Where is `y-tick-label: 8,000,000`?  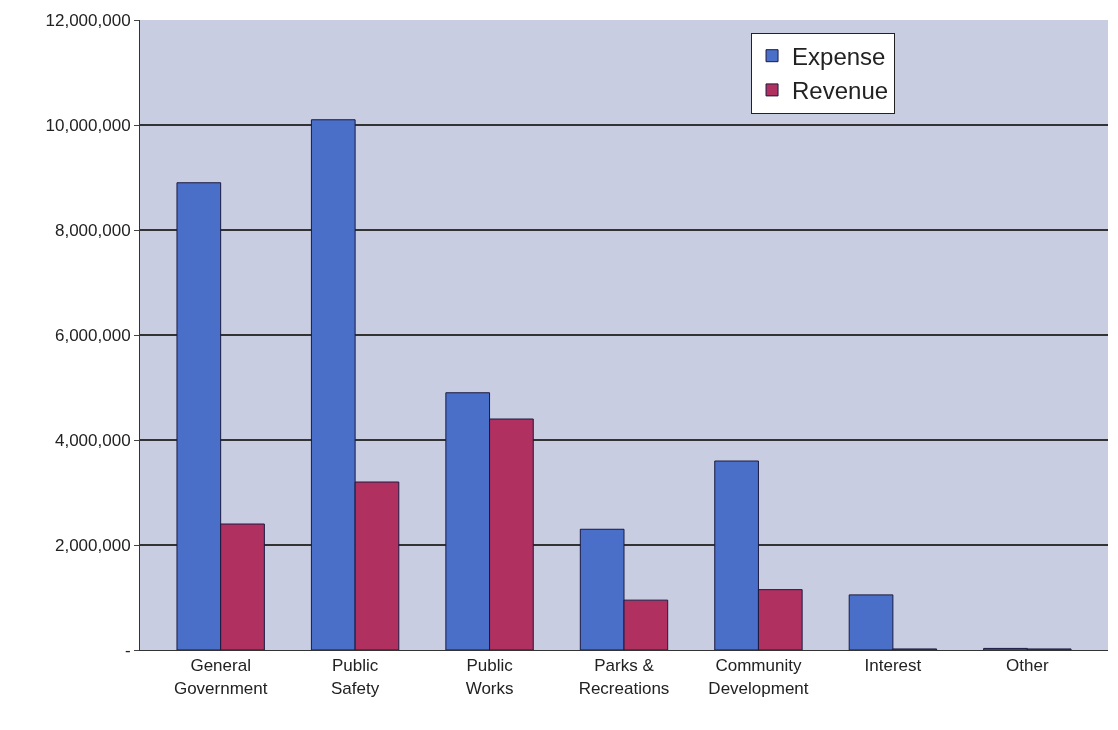
y-tick-label: 8,000,000 is located at coordinates (92, 230).